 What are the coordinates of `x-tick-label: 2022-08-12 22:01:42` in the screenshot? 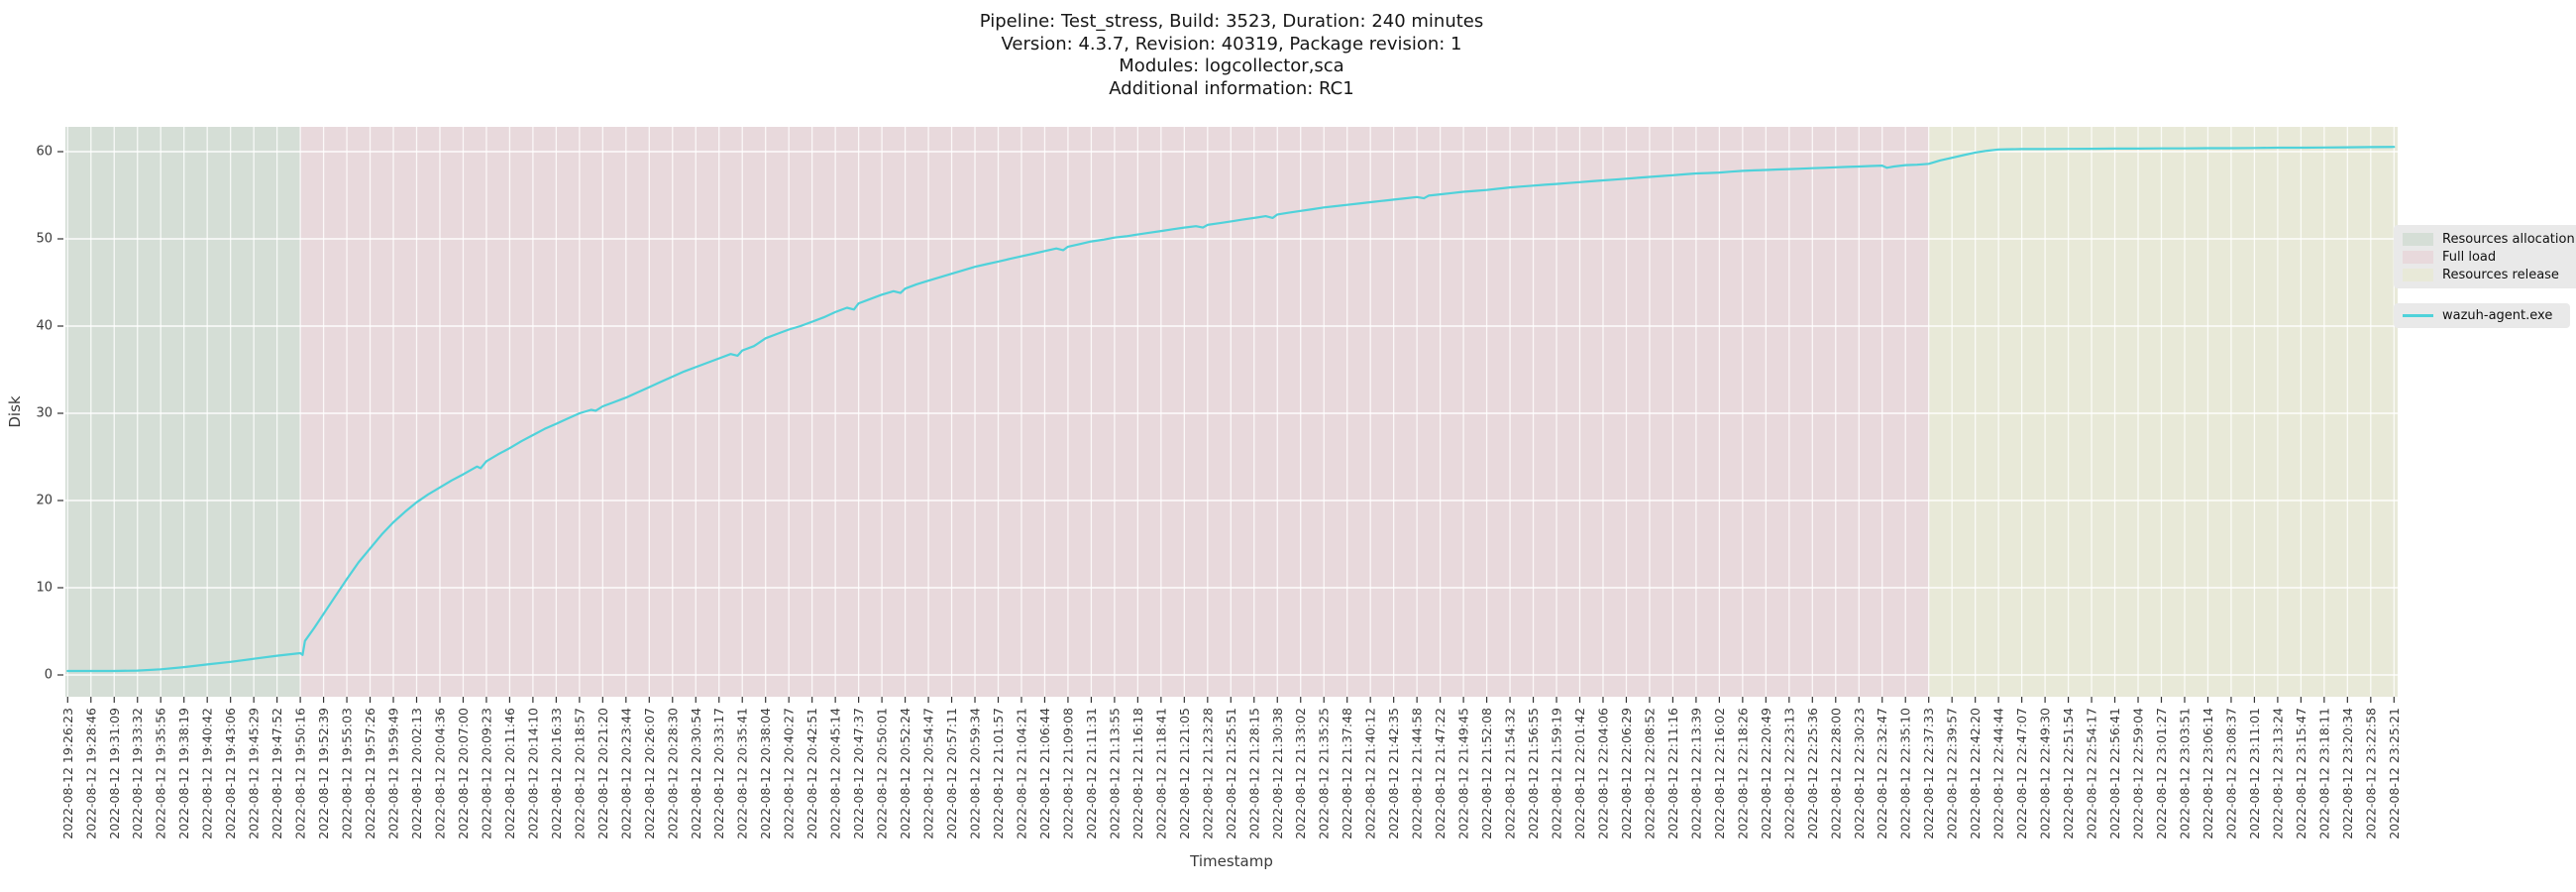 It's located at (1579, 773).